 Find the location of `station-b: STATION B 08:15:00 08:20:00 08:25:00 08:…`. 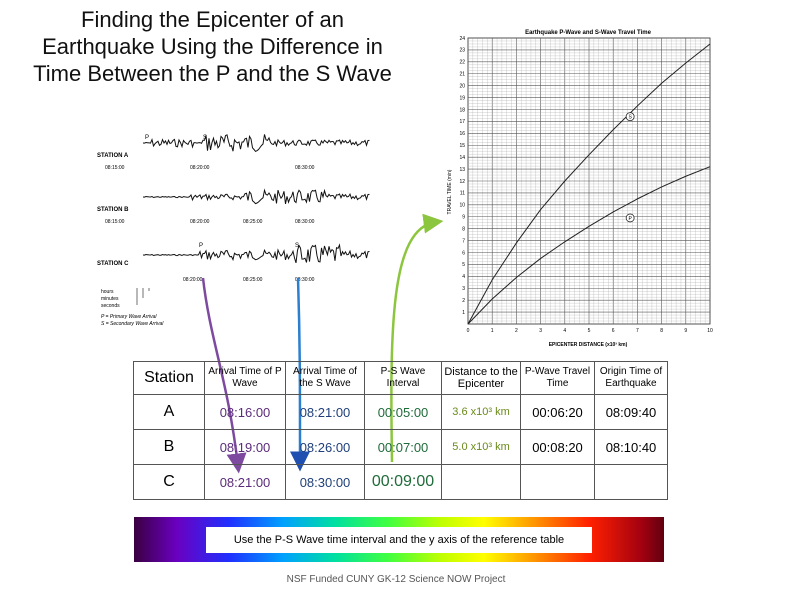

station-b: STATION B 08:15:00 08:20:00 08:25:00 08:… is located at coordinates (233, 206).